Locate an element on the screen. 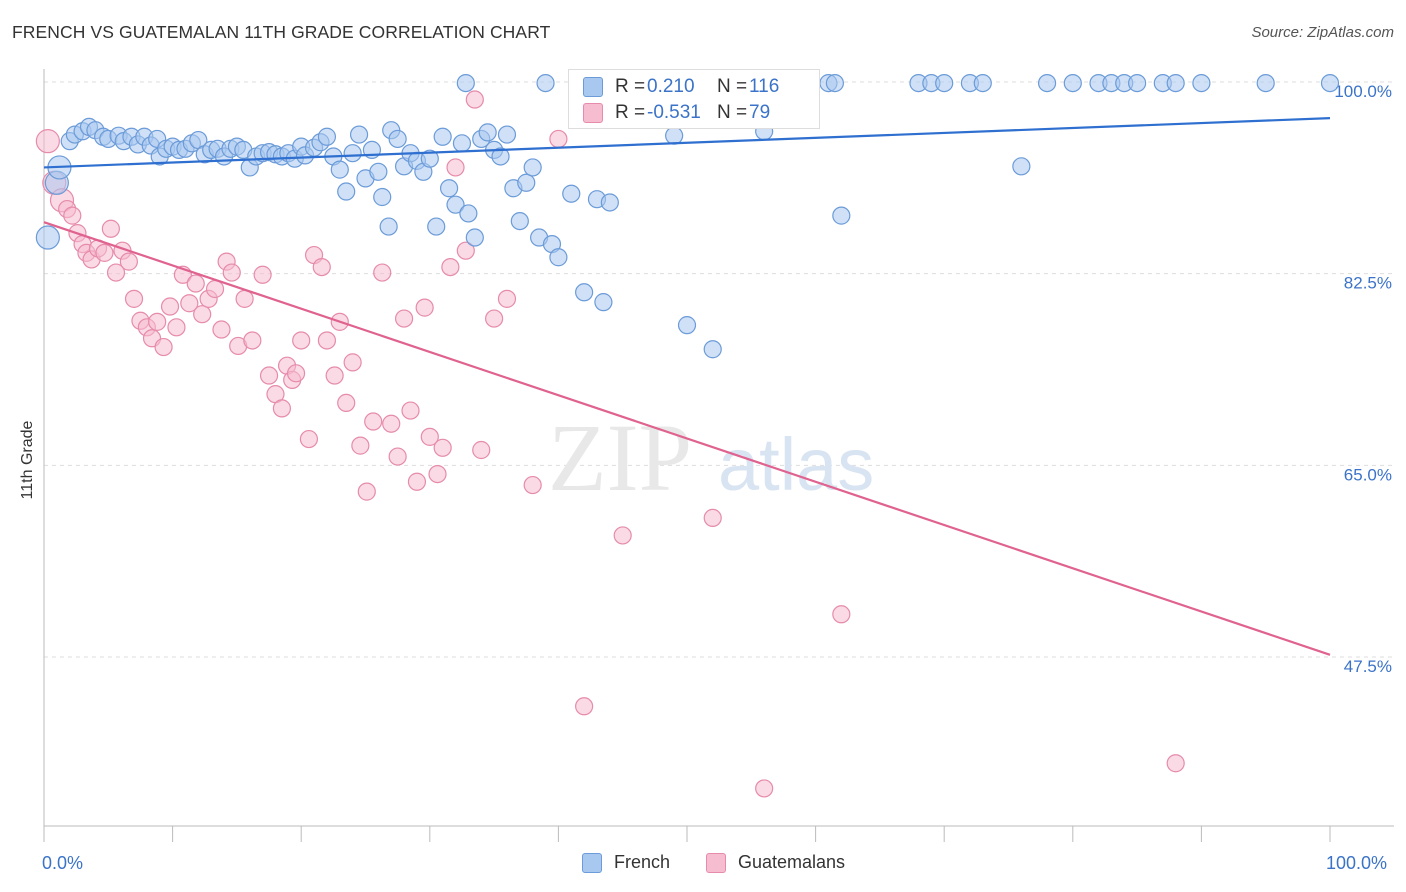  legend-label-guatemalans: Guatemalans is located at coordinates (792, 862).